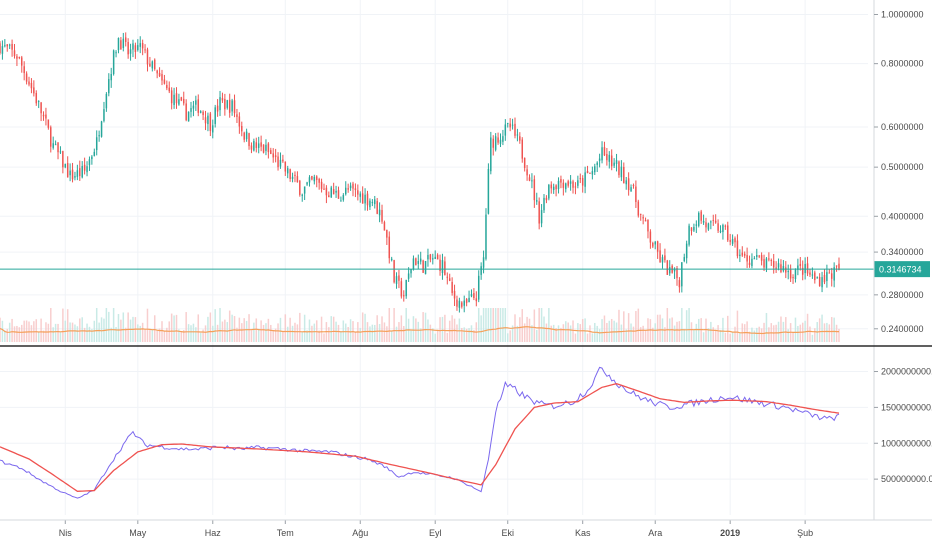 This screenshot has width=932, height=550. What do you see at coordinates (436, 529) in the screenshot?
I see `time-axis: Nis May Haz Tem Ağu Eyl Eki Kas Ara 2019 Şub` at bounding box center [436, 529].